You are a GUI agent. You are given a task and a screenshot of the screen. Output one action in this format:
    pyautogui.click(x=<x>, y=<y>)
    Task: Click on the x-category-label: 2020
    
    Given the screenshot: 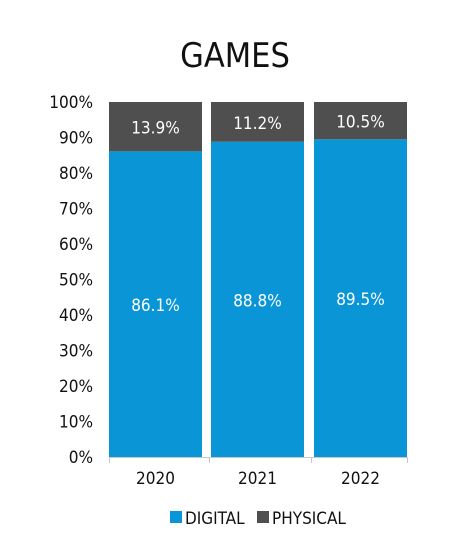 What is the action you would take?
    pyautogui.click(x=155, y=479)
    